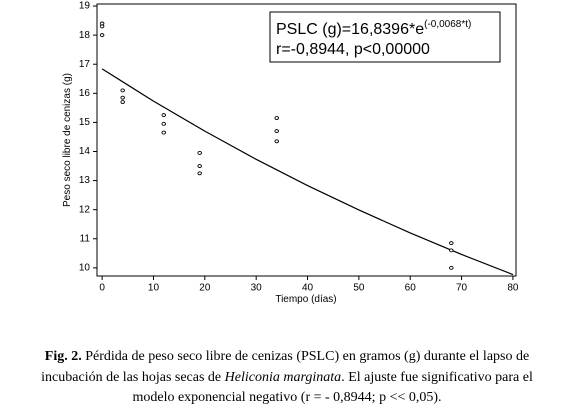 This screenshot has width=575, height=410. Describe the element at coordinates (85, 267) in the screenshot. I see `y-tick-label: 10` at that location.